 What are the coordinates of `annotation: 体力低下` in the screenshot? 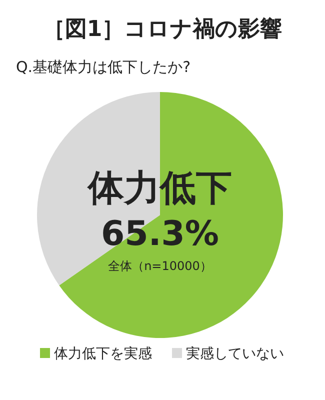 It's located at (160, 188).